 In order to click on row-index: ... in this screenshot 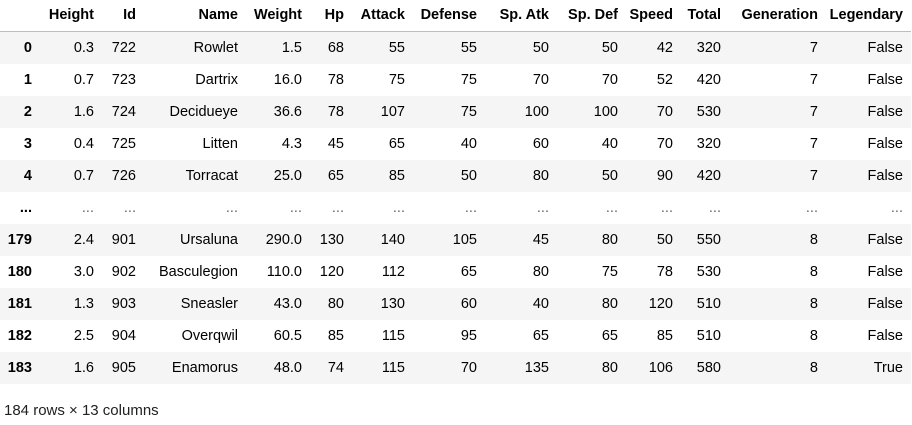, I will do `click(25, 208)`.